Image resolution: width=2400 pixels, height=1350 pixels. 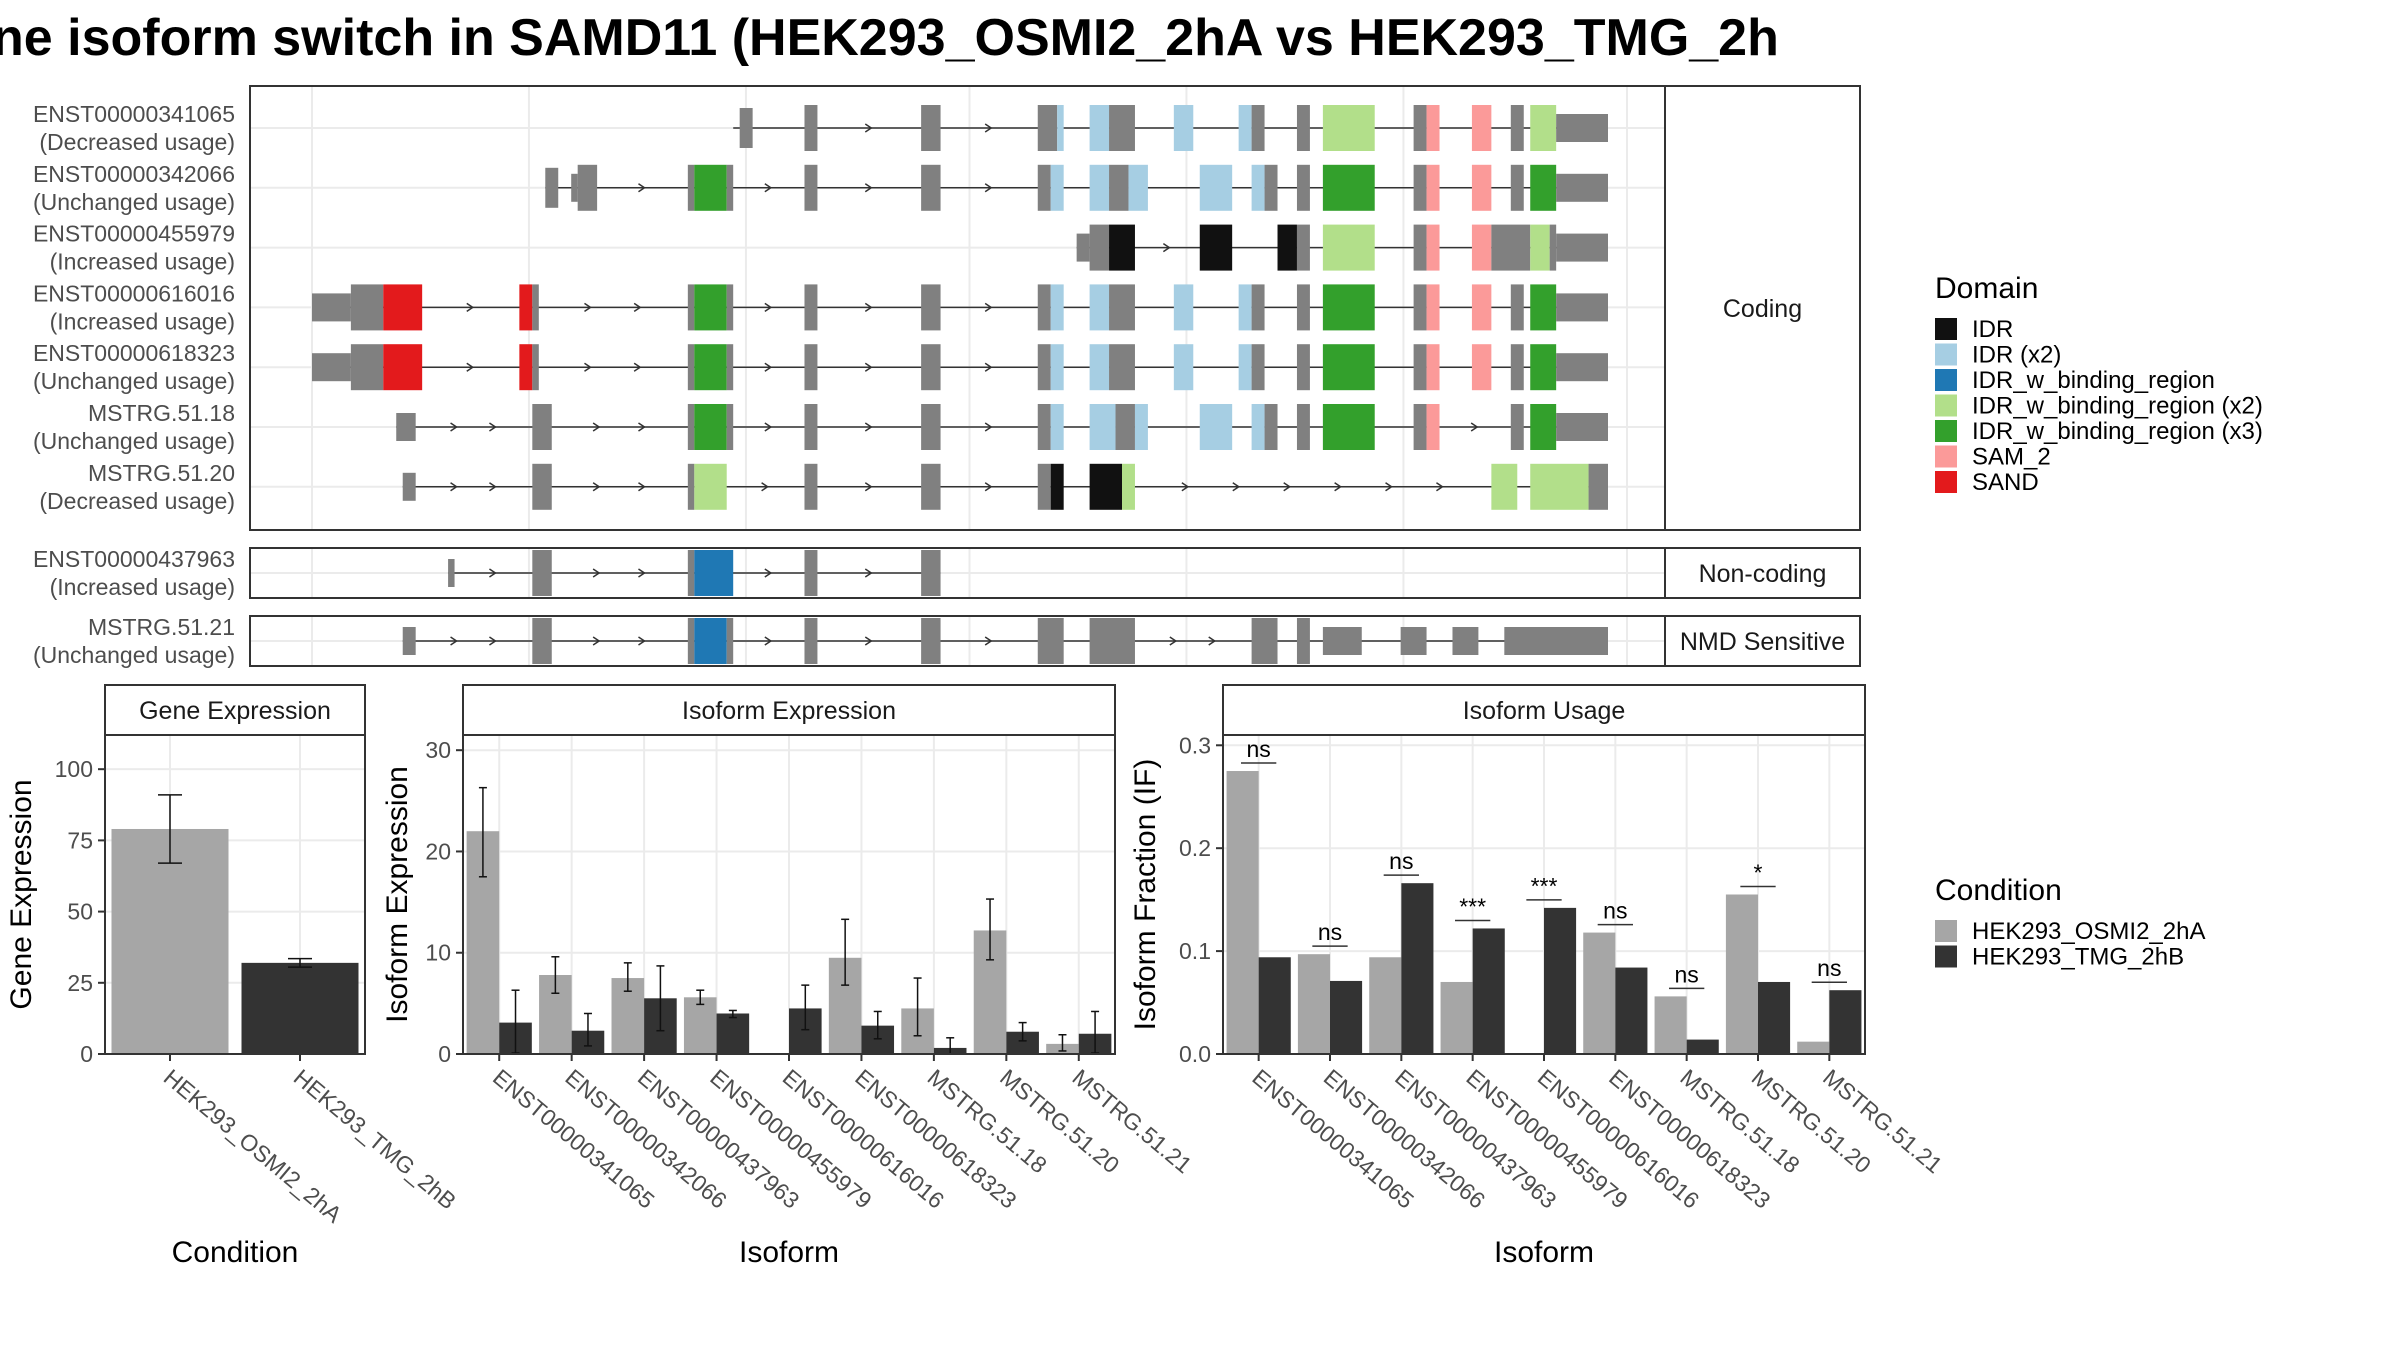 What do you see at coordinates (849, 307) in the screenshot?
I see `transcript-ENST00000616016: ENST00000616016(Increased usage)` at bounding box center [849, 307].